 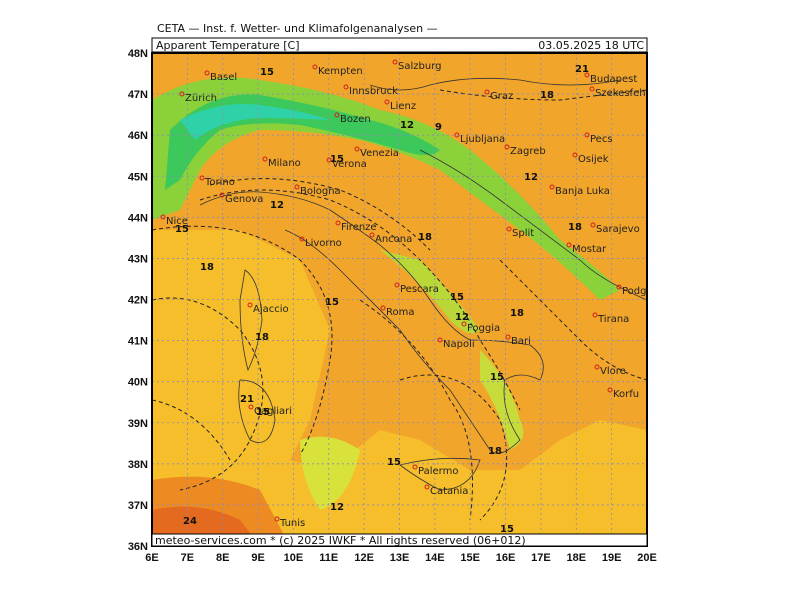 What do you see at coordinates (151, 558) in the screenshot?
I see `lon-label: 6E` at bounding box center [151, 558].